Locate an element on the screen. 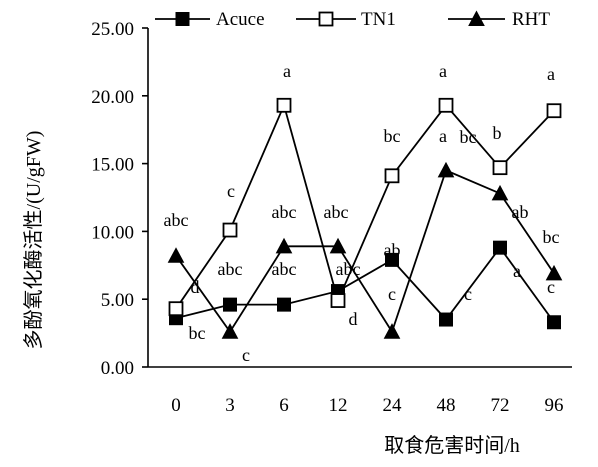 This screenshot has width=598, height=467. series-acuce is located at coordinates (365, 285).